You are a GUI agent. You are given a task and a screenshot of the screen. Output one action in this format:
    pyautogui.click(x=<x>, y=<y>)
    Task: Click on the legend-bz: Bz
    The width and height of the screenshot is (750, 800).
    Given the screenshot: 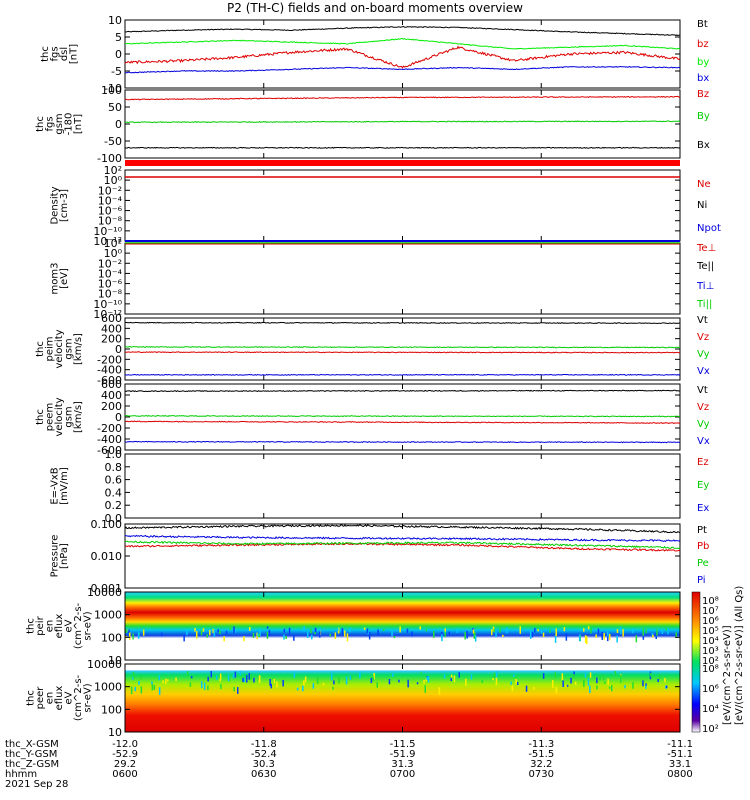 What is the action you would take?
    pyautogui.click(x=703, y=94)
    